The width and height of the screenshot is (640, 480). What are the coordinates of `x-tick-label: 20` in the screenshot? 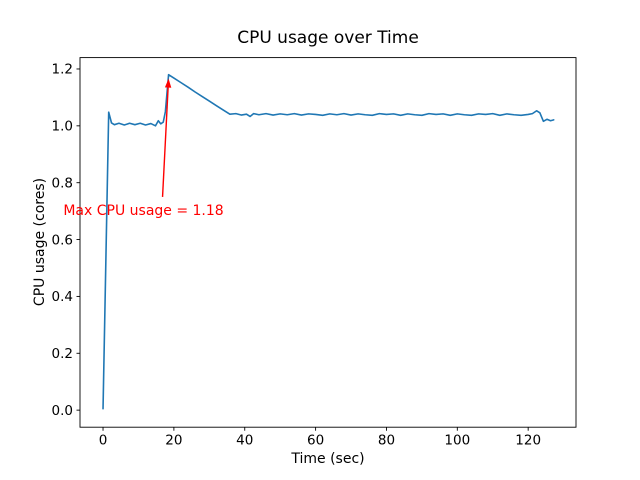 It's located at (173, 441).